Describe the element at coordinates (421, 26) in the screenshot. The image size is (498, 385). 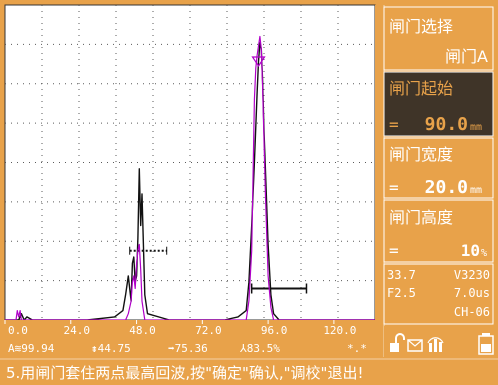
I see `menu-gate-select-title: 闸门选择` at that location.